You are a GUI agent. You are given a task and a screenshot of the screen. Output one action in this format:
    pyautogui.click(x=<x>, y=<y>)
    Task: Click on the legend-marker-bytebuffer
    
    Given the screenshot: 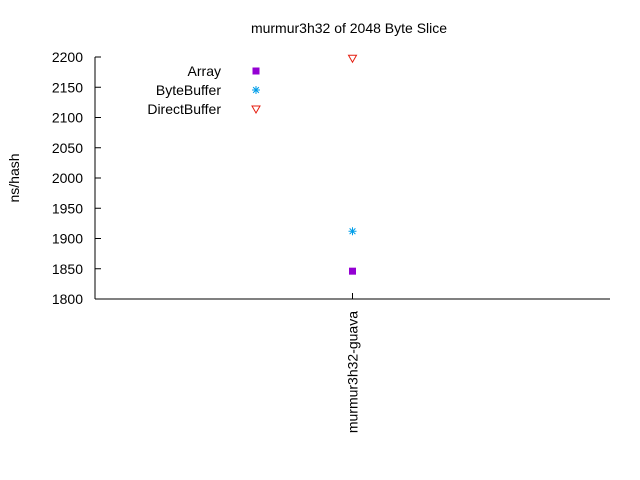 What is the action you would take?
    pyautogui.click(x=256, y=90)
    